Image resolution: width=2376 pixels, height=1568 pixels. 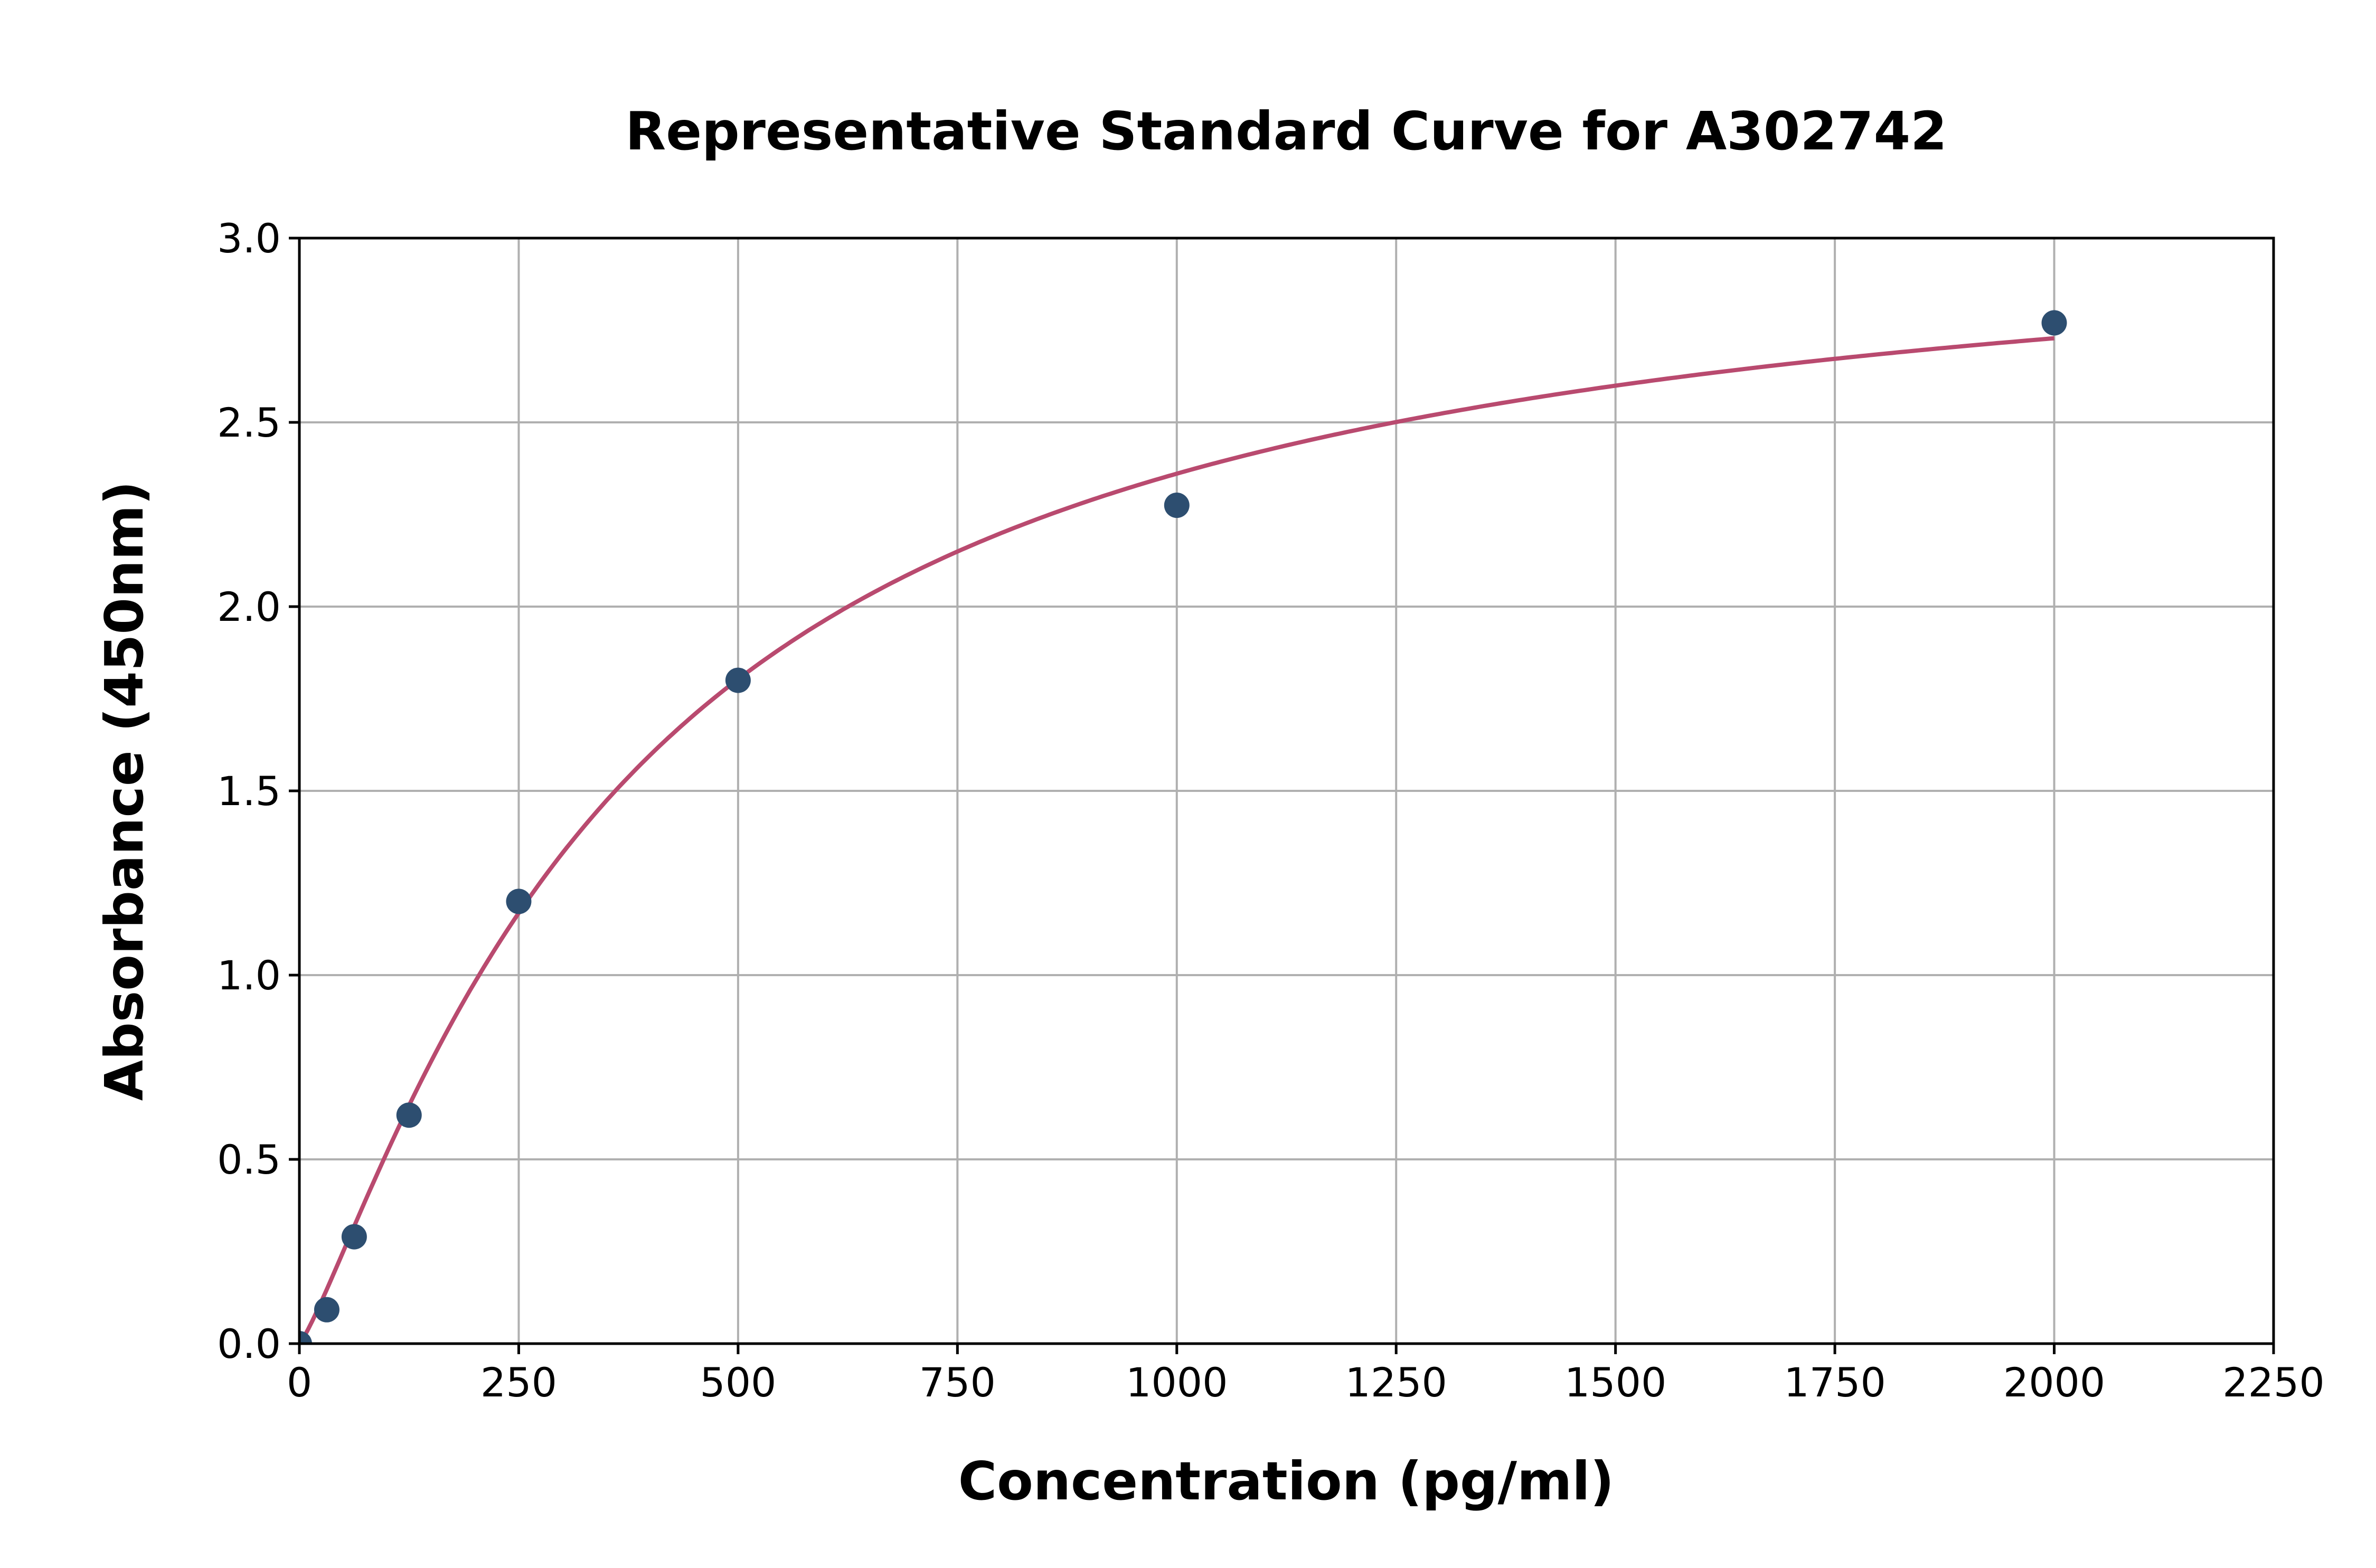 I want to click on x-tick-label: 500, so click(x=738, y=1383).